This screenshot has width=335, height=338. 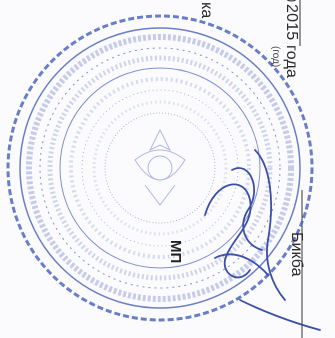 I want to click on stamp-mark-label: МП, so click(x=175, y=252).